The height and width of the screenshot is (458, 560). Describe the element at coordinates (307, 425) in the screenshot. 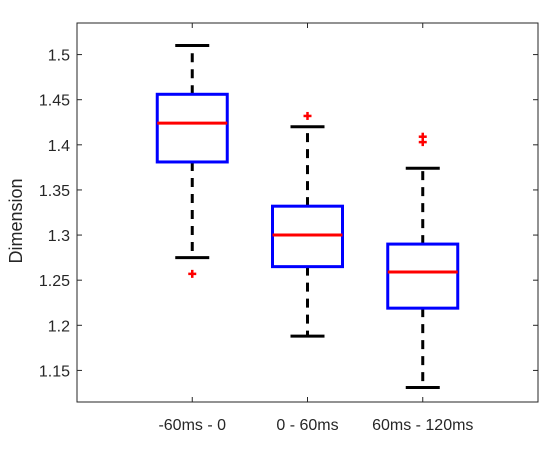

I see `x-tick-label: 0 - 60ms` at that location.